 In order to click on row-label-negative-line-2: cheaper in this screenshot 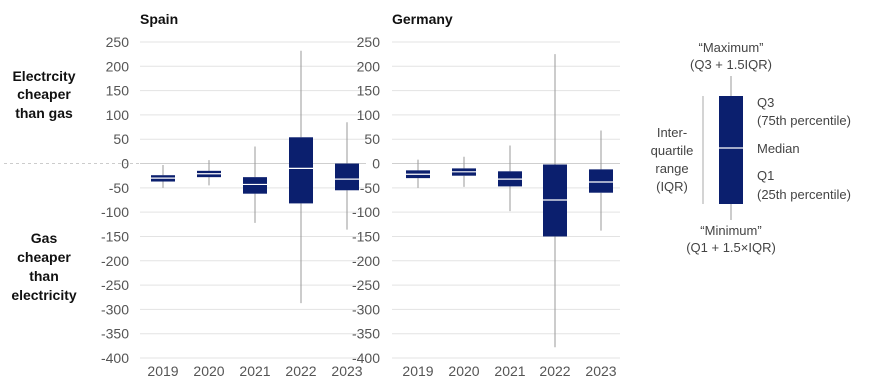, I will do `click(44, 257)`.